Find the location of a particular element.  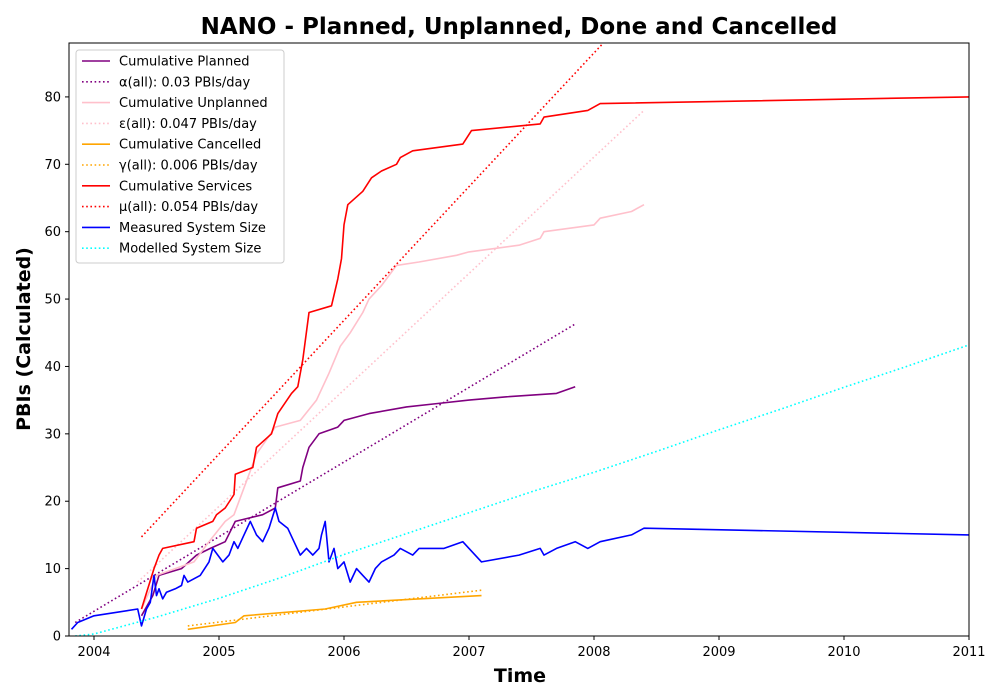

y-tick-label-10: 10 is located at coordinates (52, 569).